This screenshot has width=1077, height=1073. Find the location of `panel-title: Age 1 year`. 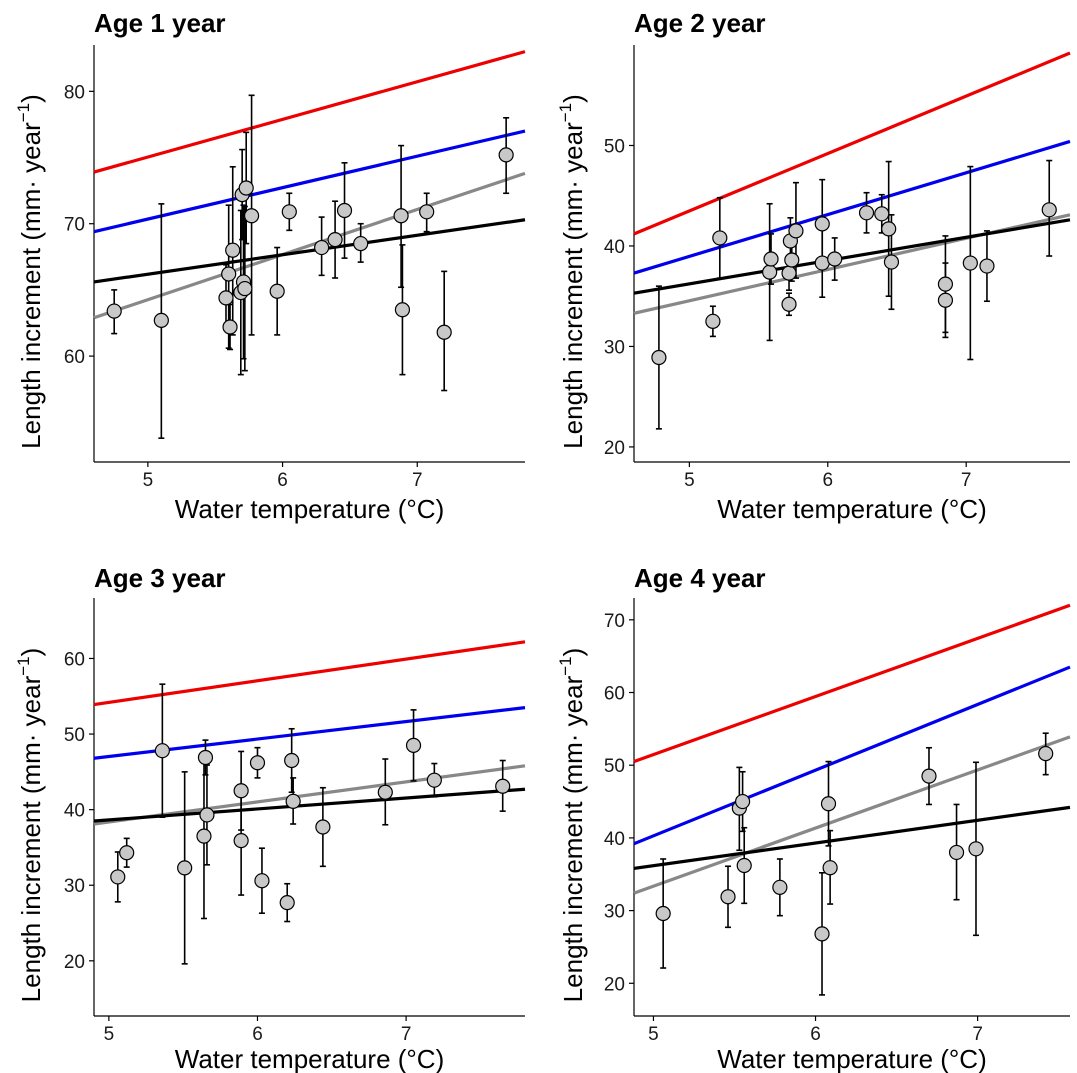

panel-title: Age 1 year is located at coordinates (160, 23).